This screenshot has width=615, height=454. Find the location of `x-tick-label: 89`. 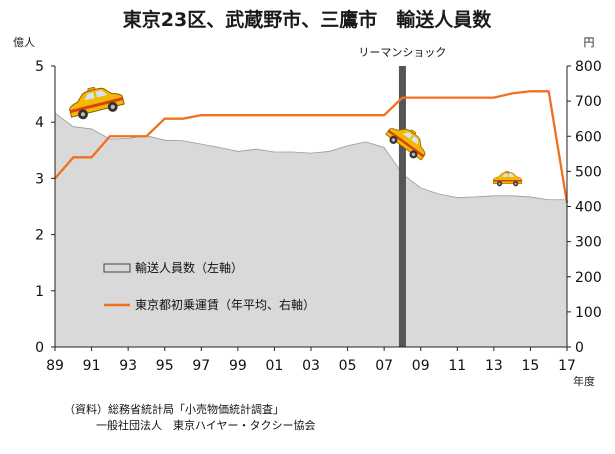

x-tick-label: 89 is located at coordinates (55, 366).